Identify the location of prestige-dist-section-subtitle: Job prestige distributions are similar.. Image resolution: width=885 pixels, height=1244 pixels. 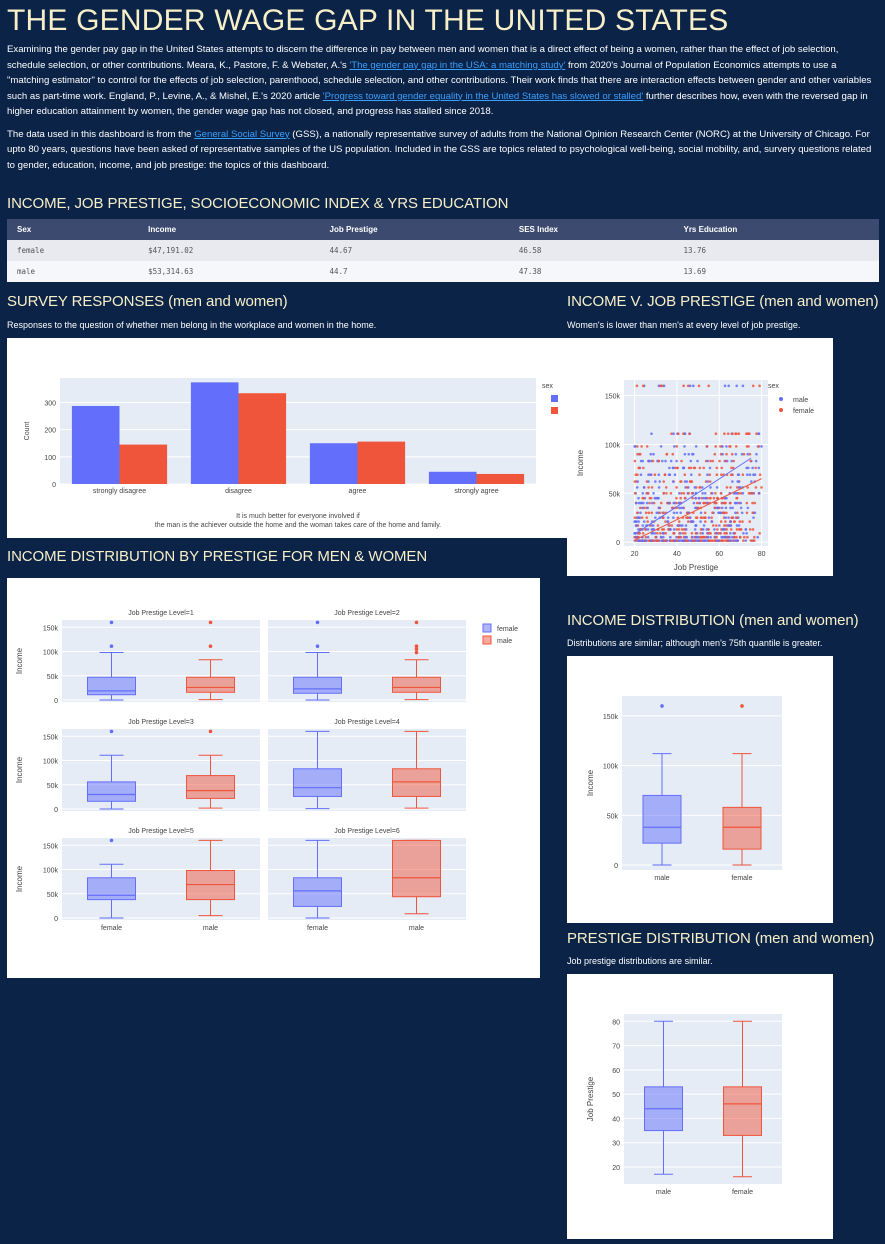
(640, 961).